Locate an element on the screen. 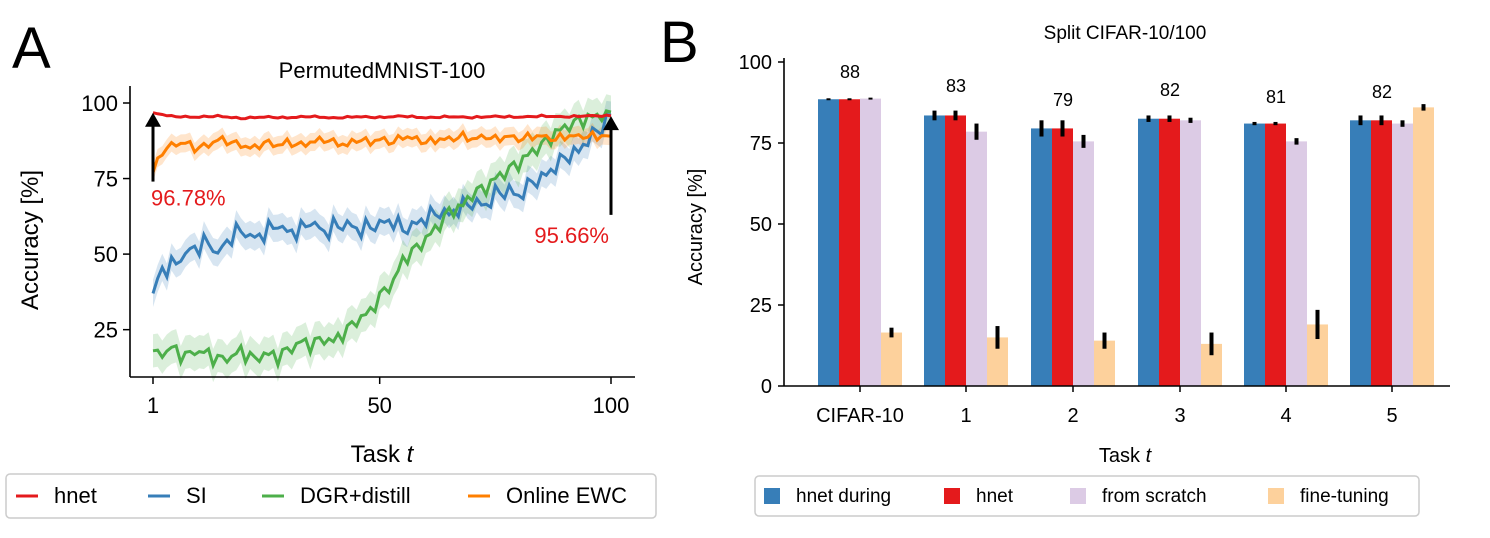 Image resolution: width=1490 pixels, height=538 pixels. legend-label: Online EWC is located at coordinates (566, 495).